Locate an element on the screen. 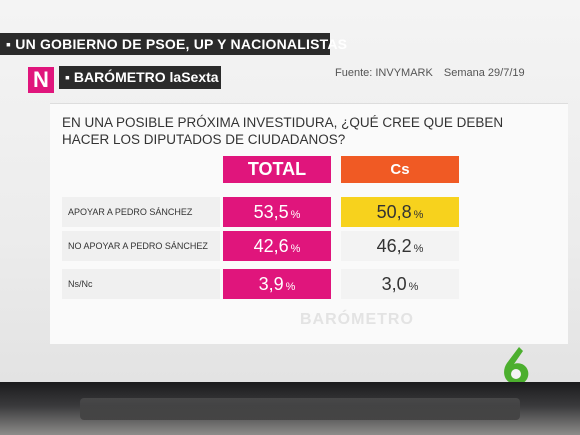  row-label: APOYAR A PEDRO SÁNCHEZ is located at coordinates (141, 212).